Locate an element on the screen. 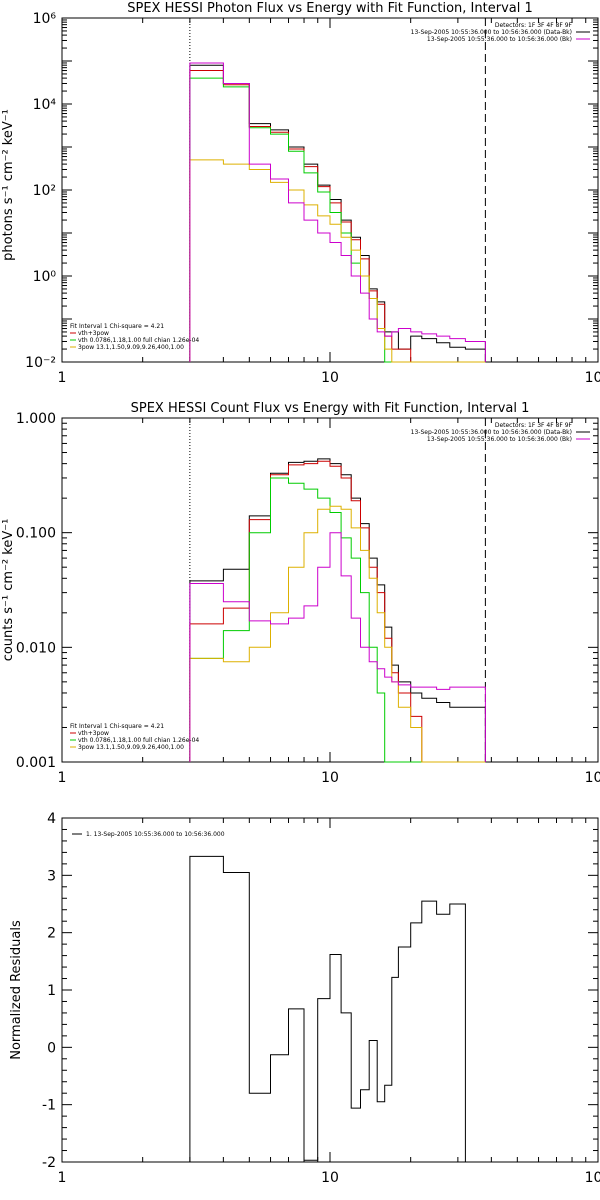  y-tick-label: 1.000 is located at coordinates (36, 419).